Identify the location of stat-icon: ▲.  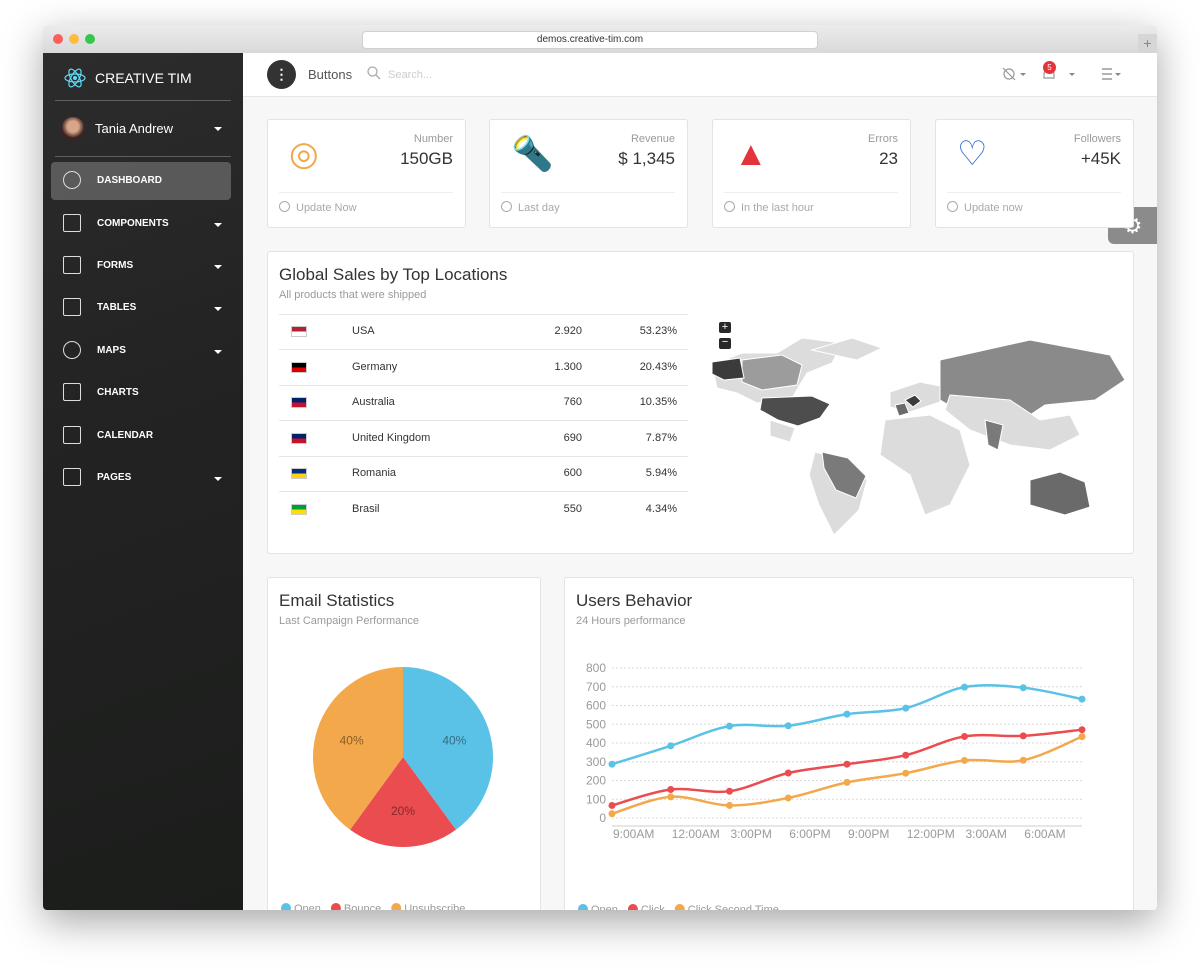
(751, 154).